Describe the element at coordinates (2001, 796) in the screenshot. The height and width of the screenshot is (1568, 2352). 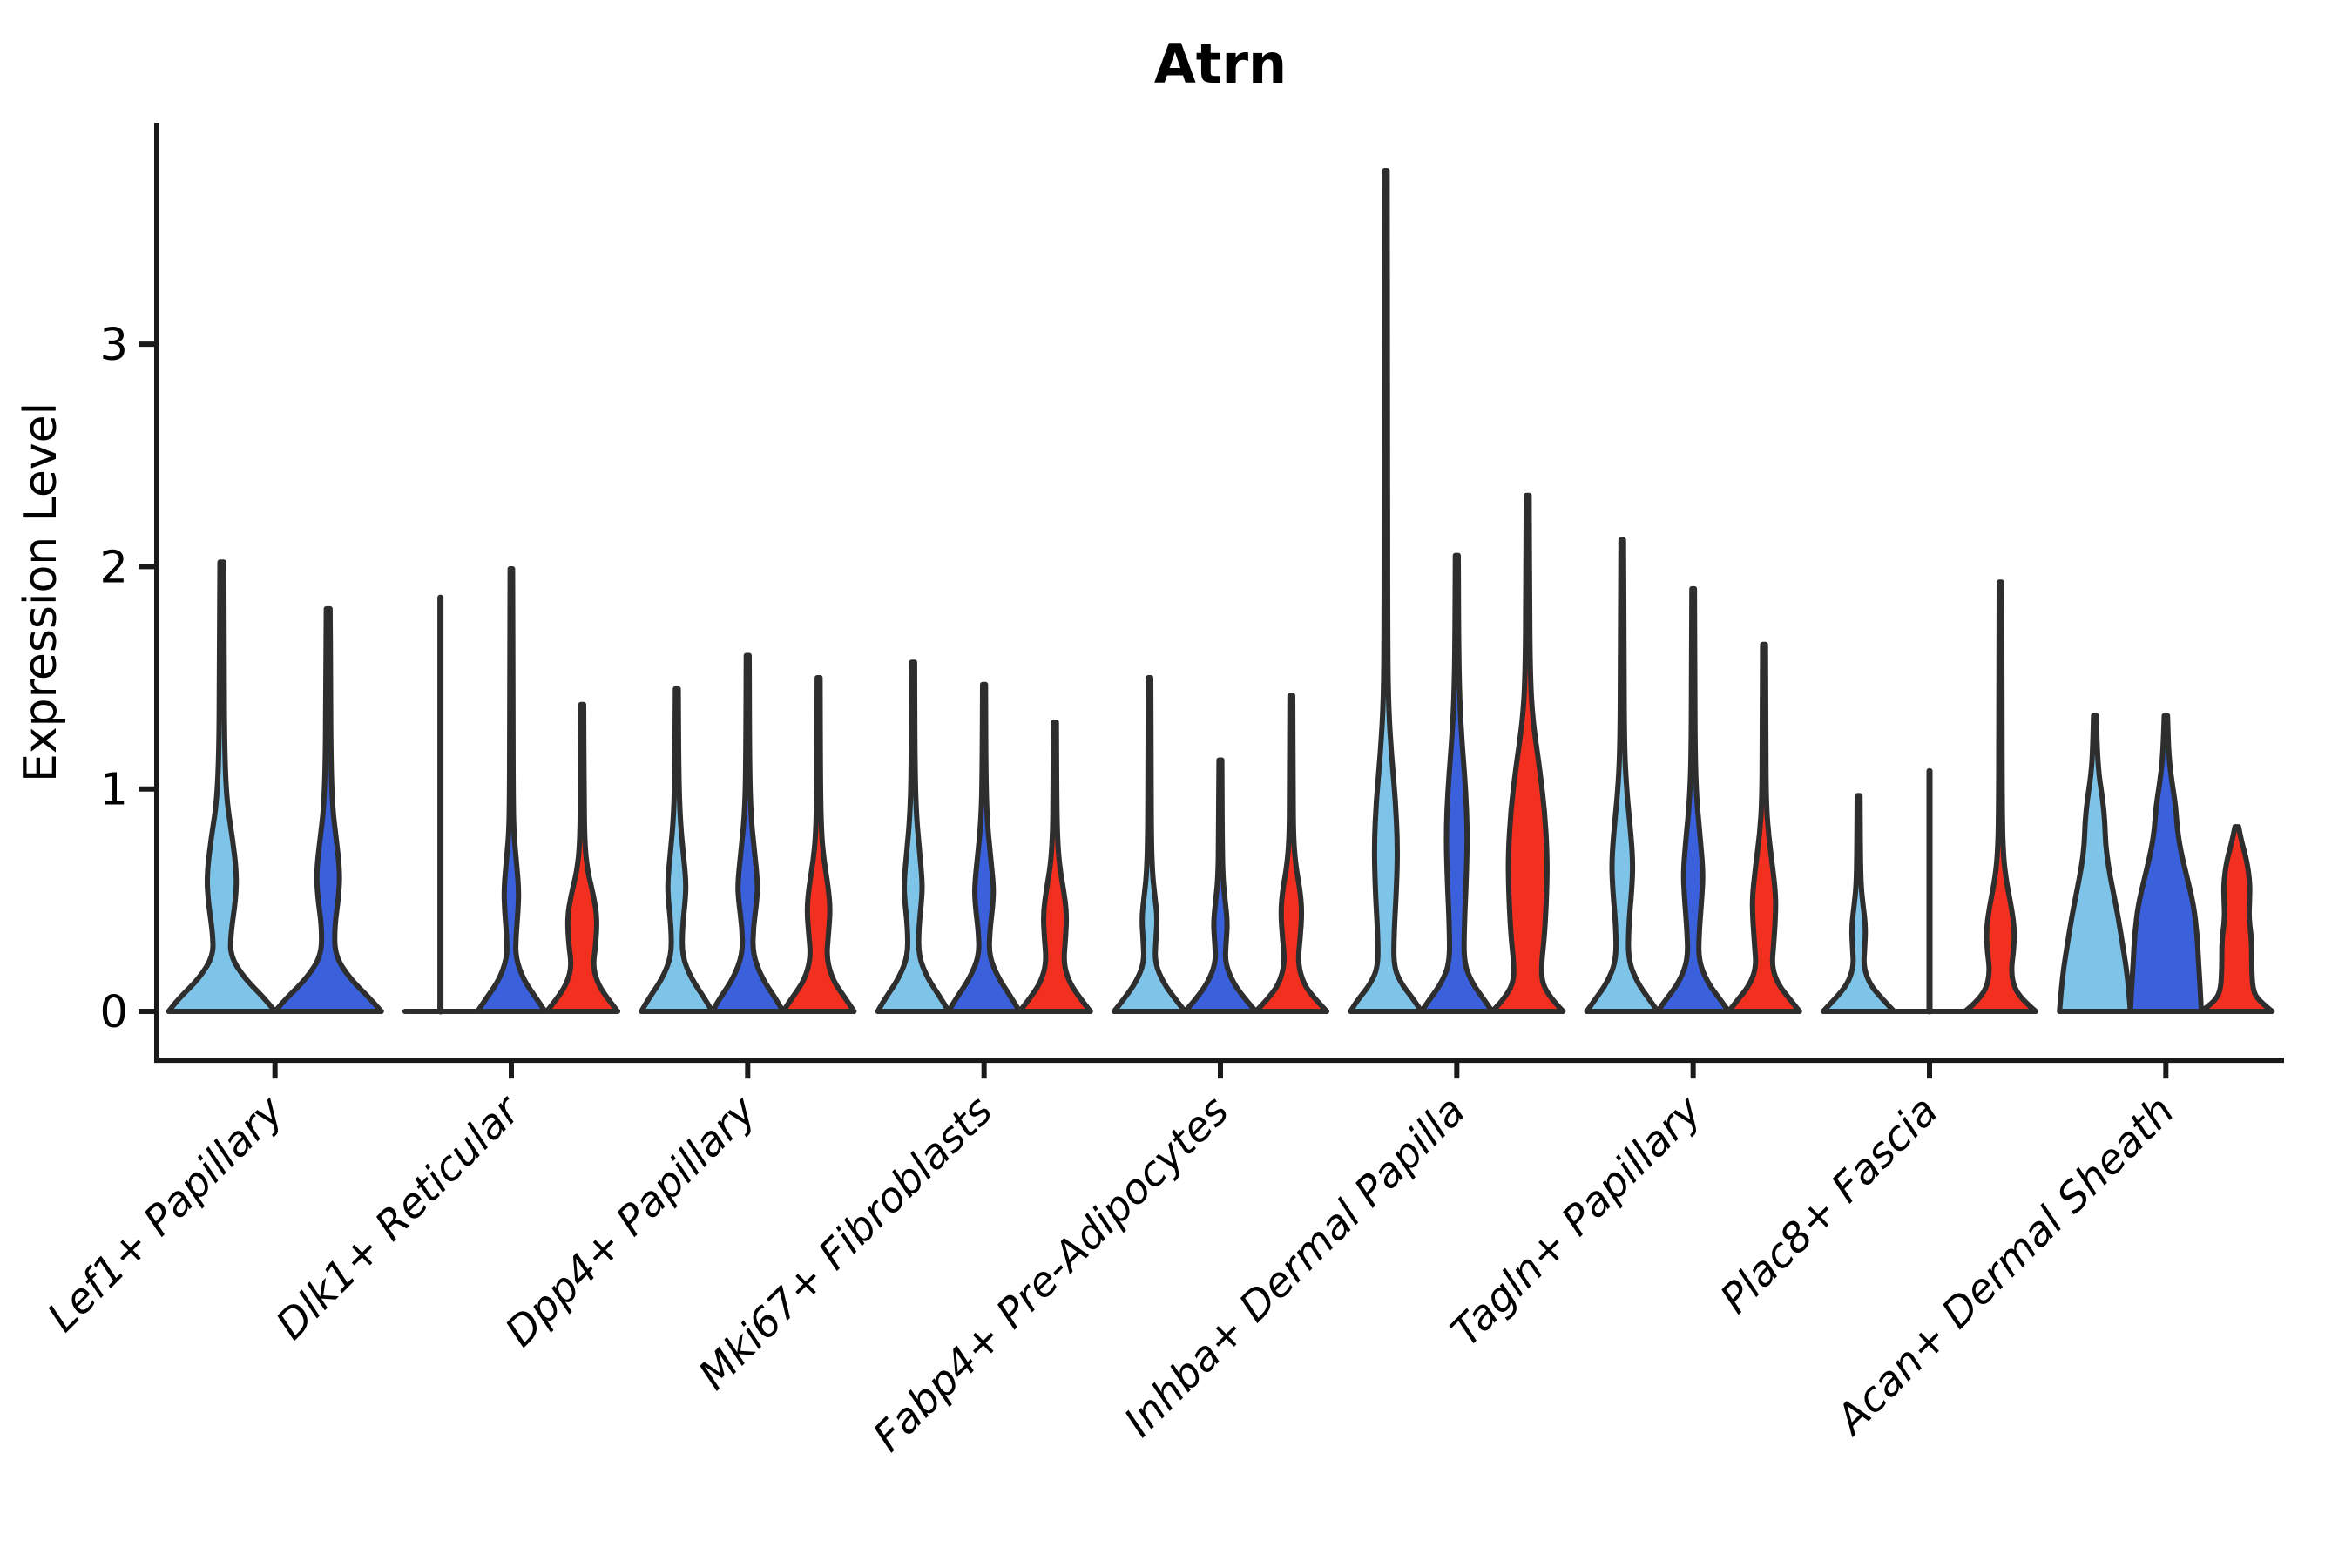
I see `violin-7-red` at that location.